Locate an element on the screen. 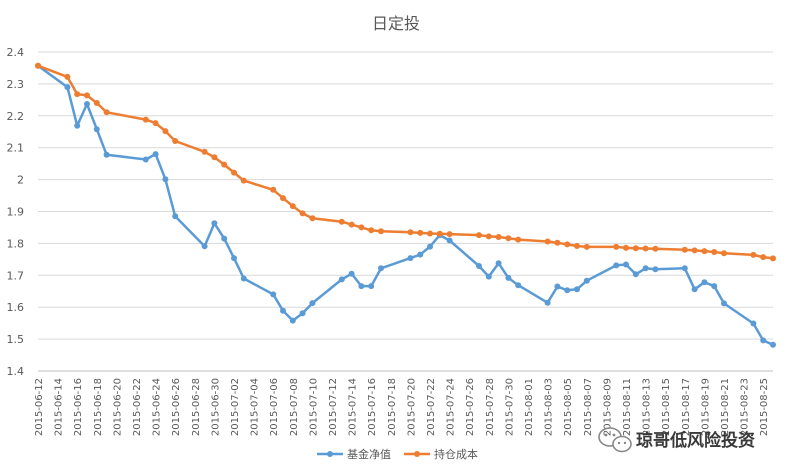 Image resolution: width=791 pixels, height=474 pixels. x-tick-label: 2015-08-17 is located at coordinates (686, 407).